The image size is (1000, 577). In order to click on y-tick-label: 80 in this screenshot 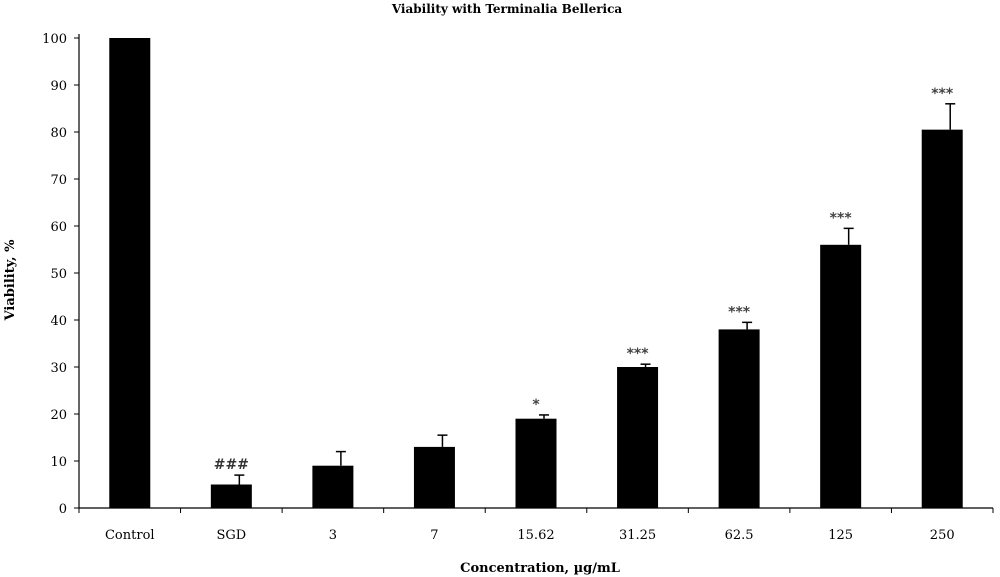, I will do `click(58, 133)`.